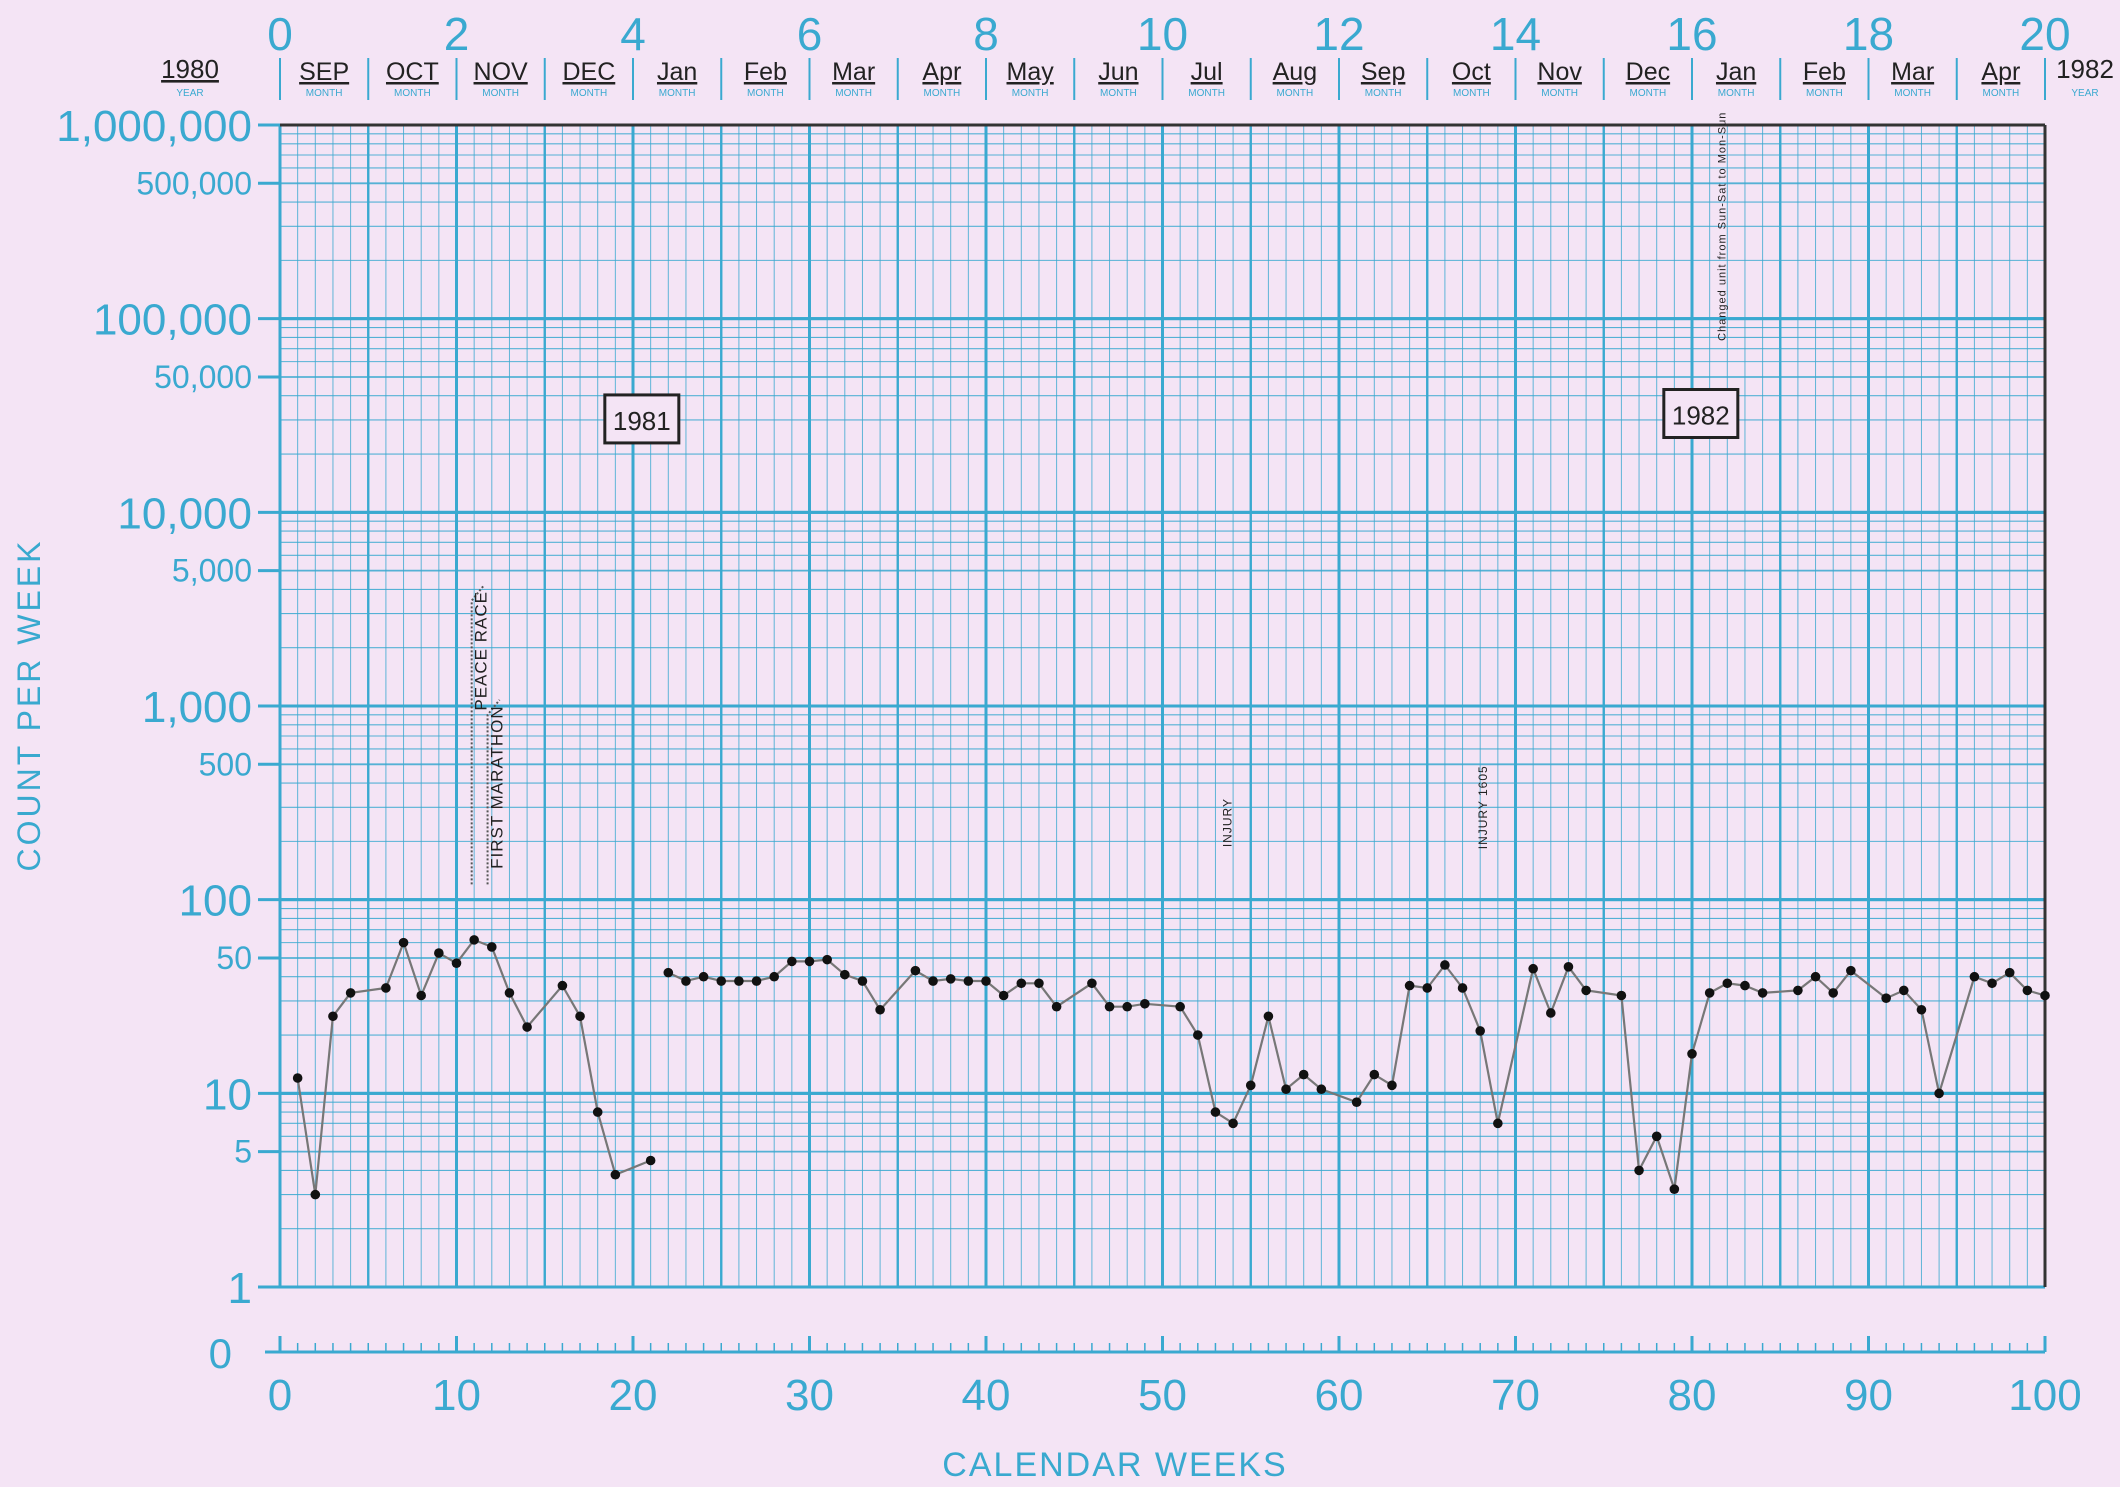  What do you see at coordinates (190, 69) in the screenshot?
I see `year-start-label: 1980` at bounding box center [190, 69].